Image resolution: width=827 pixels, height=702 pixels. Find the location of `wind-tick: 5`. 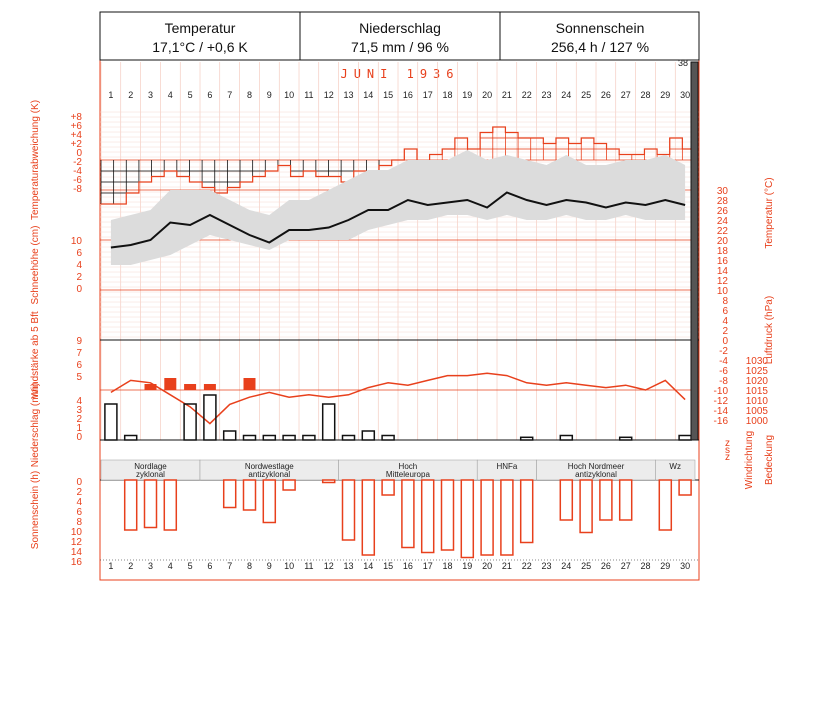

wind-tick: 5 is located at coordinates (79, 377).